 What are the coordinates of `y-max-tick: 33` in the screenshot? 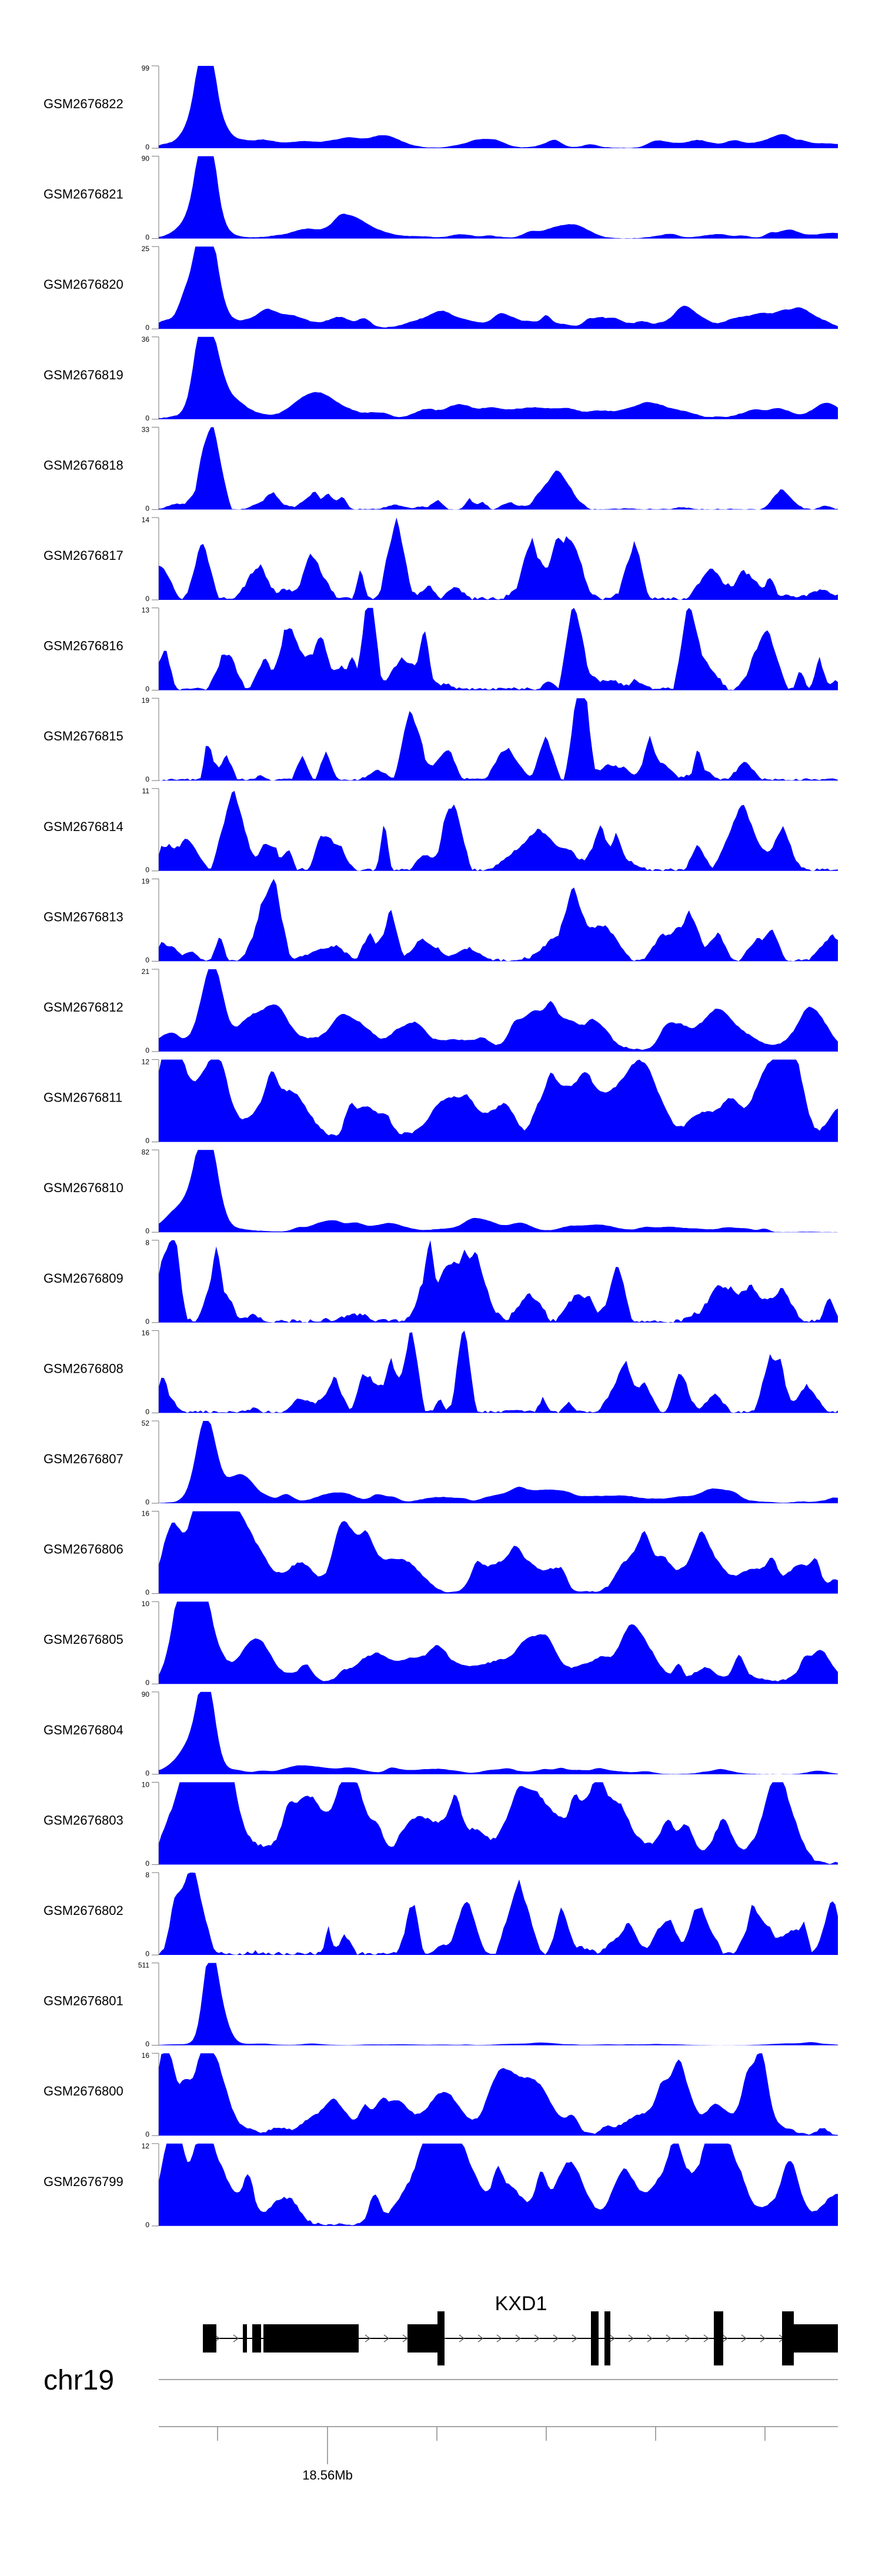 It's located at (146, 429).